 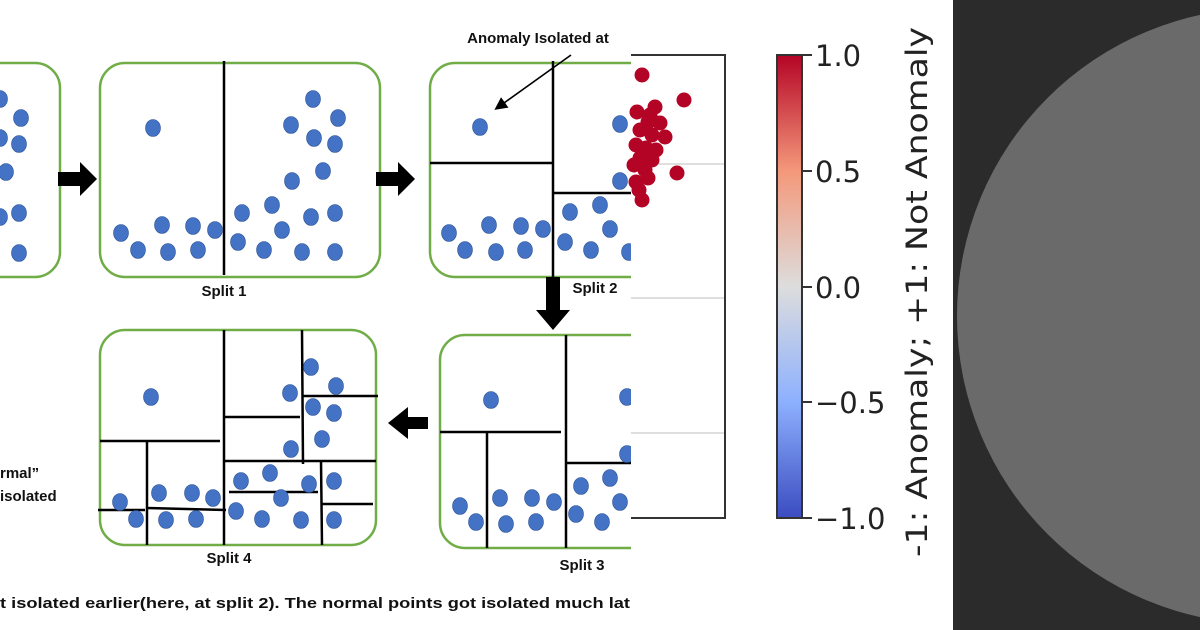 I want to click on split-4-label: Split 4, so click(x=229, y=558).